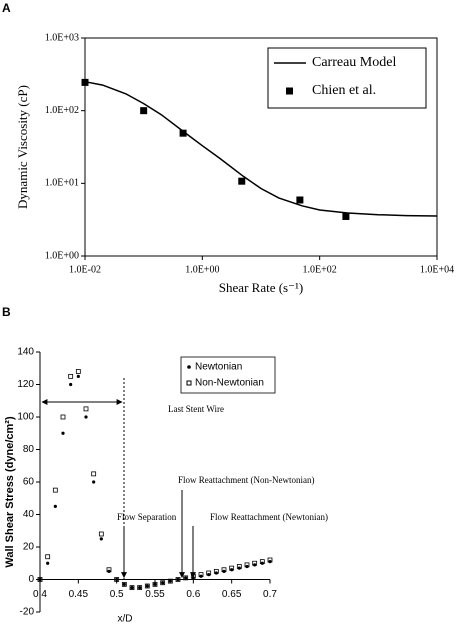 The width and height of the screenshot is (456, 629). What do you see at coordinates (269, 517) in the screenshot?
I see `annotation: Flow Reattachment (Newtonian)` at bounding box center [269, 517].